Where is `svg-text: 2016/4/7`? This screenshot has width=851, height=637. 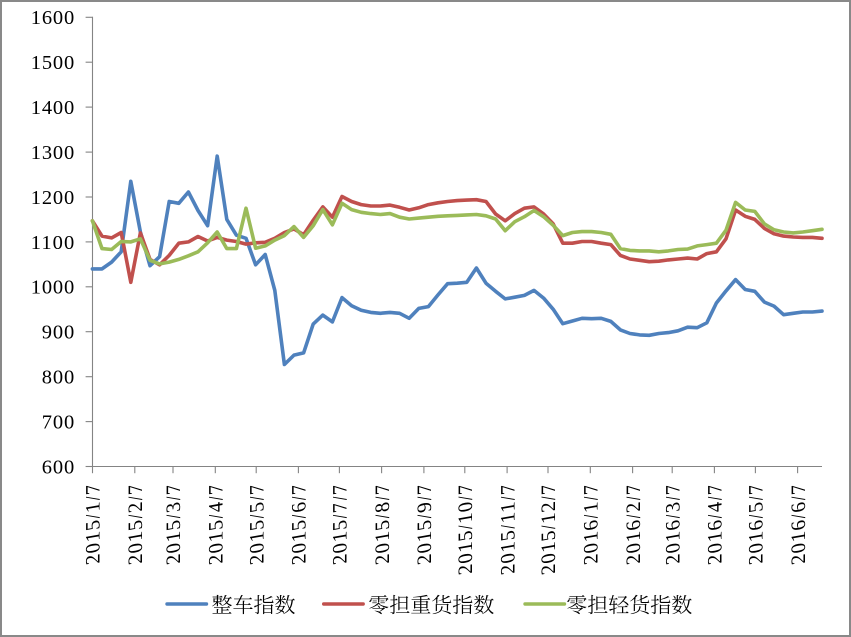
svg-text: 2016/4/7 is located at coordinates (716, 524).